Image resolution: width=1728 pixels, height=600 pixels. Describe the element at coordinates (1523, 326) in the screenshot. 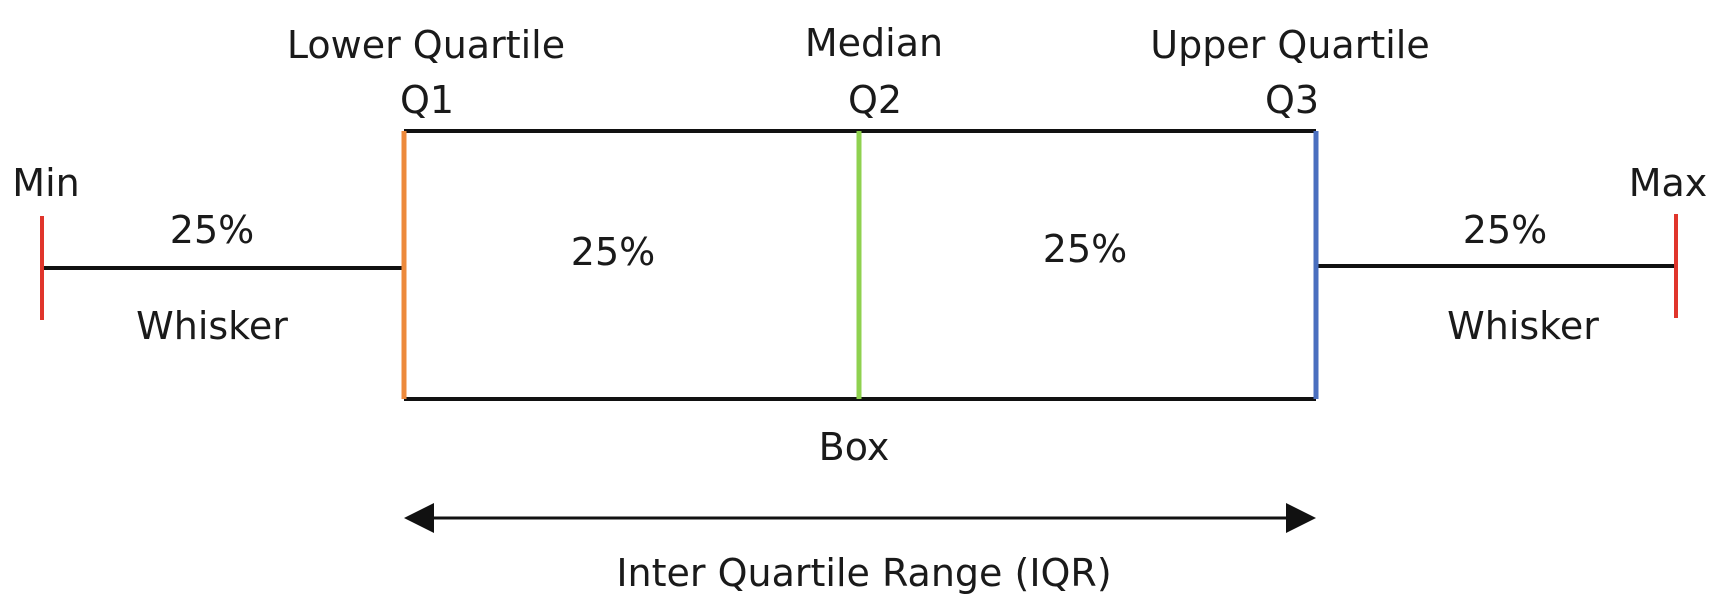

I see `right-whisker-label: Whisker` at that location.